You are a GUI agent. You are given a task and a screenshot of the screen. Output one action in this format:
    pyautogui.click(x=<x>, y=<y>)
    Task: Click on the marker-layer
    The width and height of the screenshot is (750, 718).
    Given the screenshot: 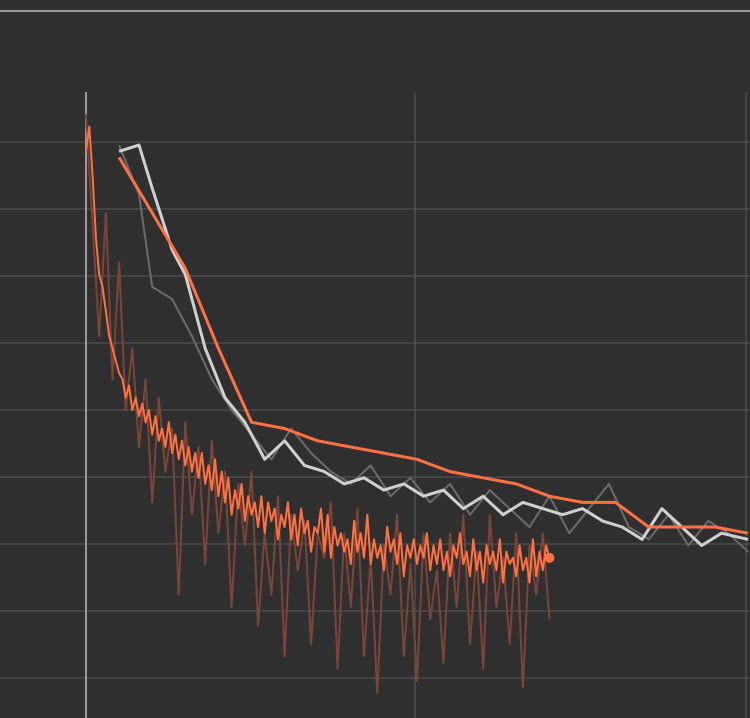 What is the action you would take?
    pyautogui.click(x=549, y=557)
    